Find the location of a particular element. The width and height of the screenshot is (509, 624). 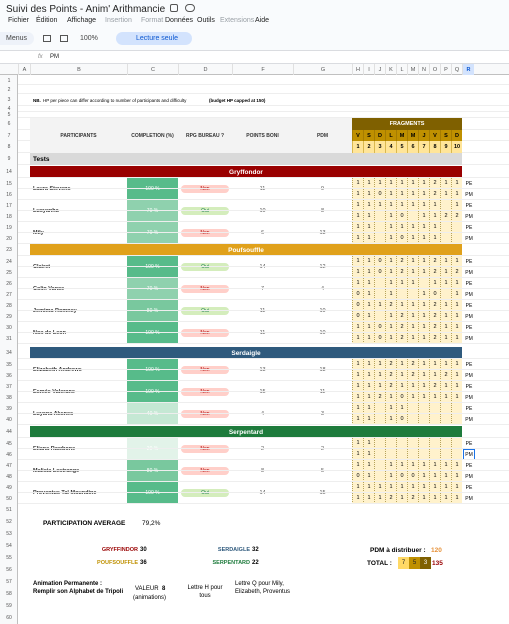

note-bold: (budget HP capped at 150) is located at coordinates (237, 100).